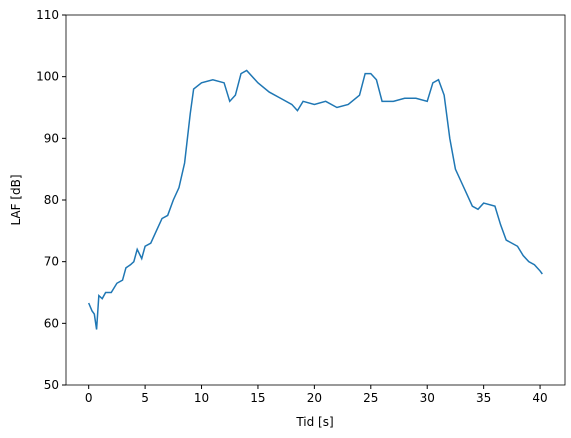  I want to click on x-tick-label: 25, so click(370, 398).